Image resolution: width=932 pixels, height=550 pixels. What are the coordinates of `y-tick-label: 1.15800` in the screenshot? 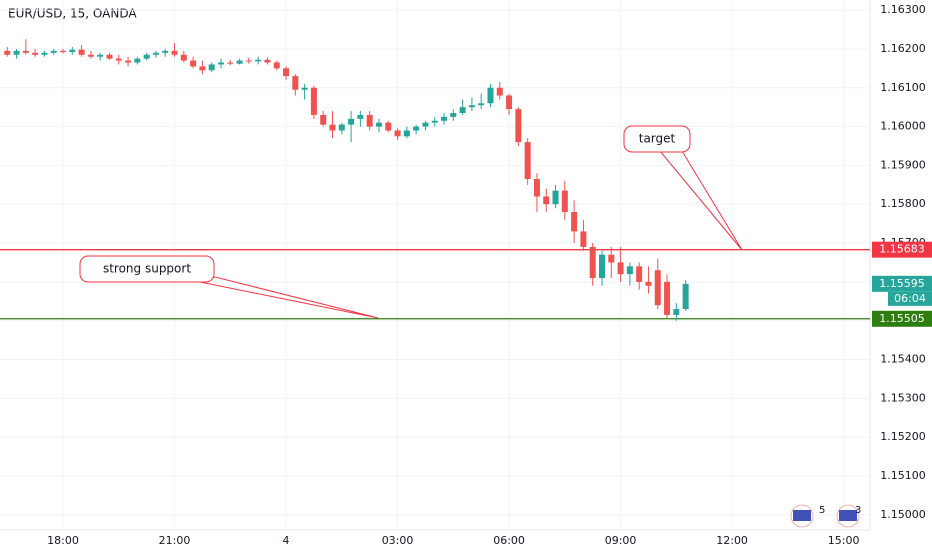 It's located at (903, 203).